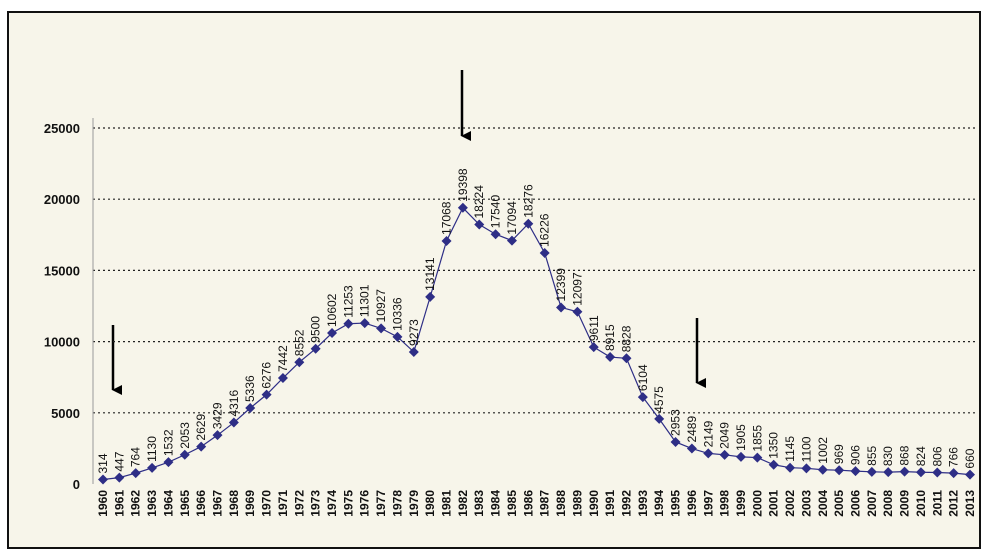 This screenshot has height=555, width=984. I want to click on data-label: 906, so click(855, 455).